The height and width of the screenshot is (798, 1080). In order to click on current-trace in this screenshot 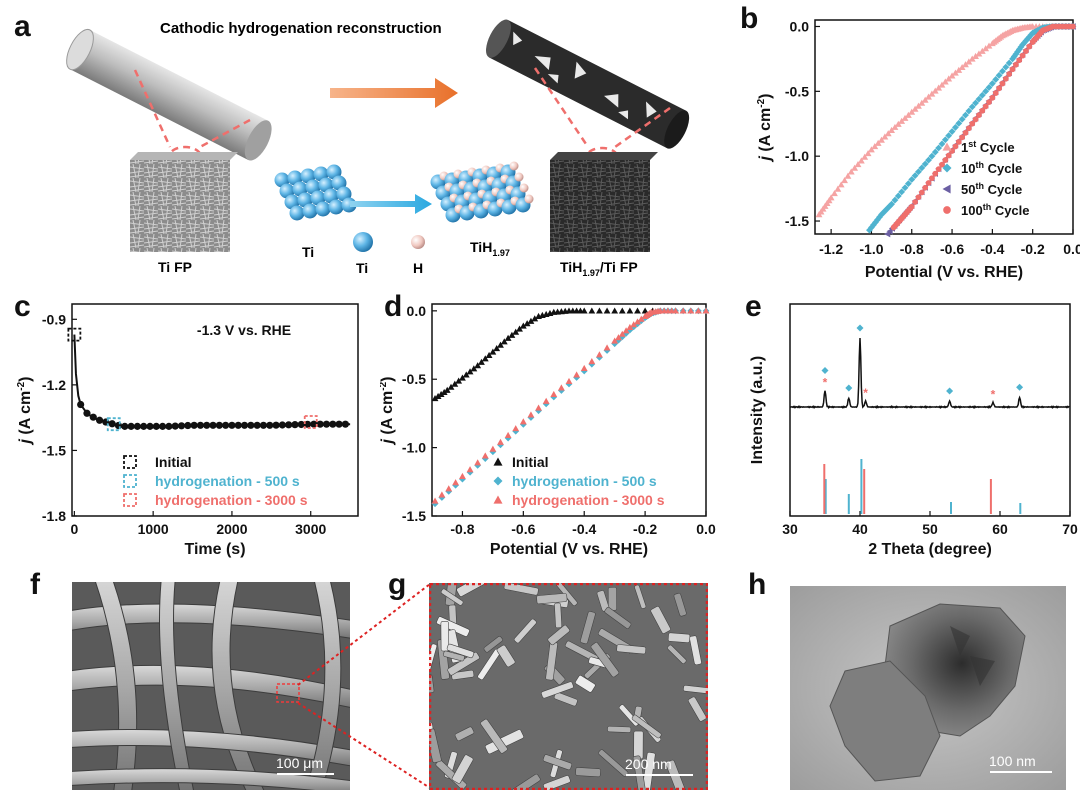, I will do `click(212, 381)`.